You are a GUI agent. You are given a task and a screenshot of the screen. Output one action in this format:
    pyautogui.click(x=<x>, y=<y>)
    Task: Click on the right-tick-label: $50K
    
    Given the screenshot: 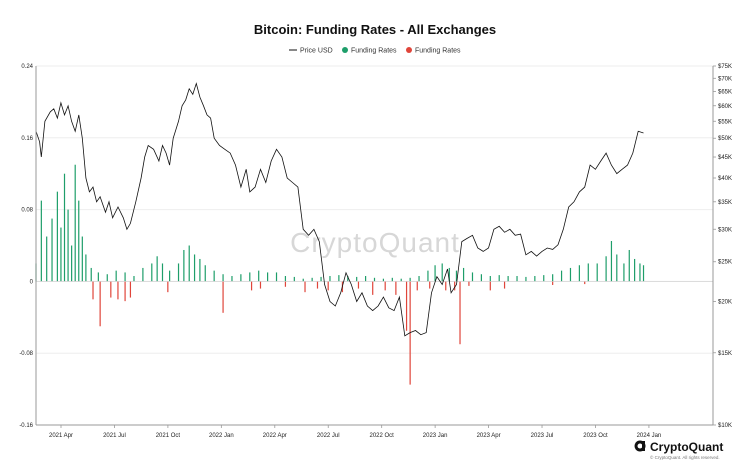 What is the action you would take?
    pyautogui.click(x=725, y=139)
    